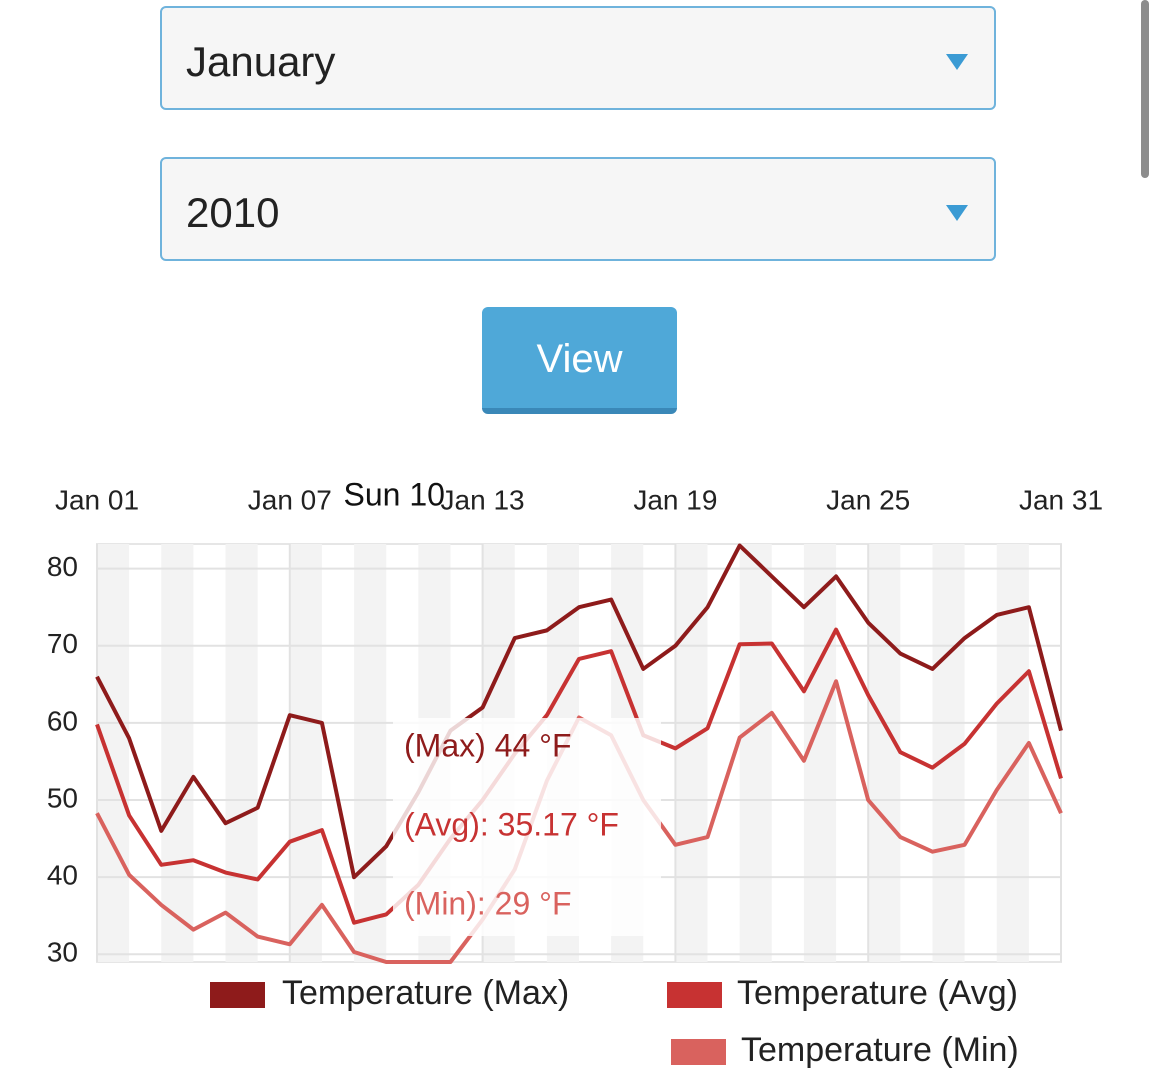  I want to click on y-tick-label: 40, so click(62, 875).